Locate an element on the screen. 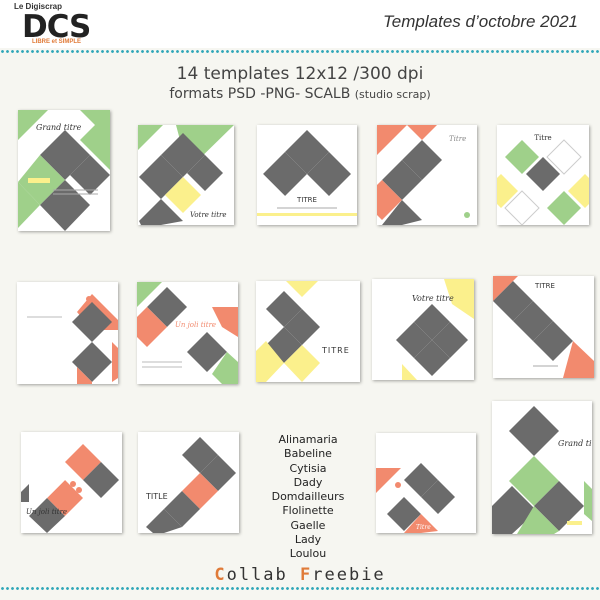 This screenshot has width=600, height=600. template-thumbnail-9: Votre titre is located at coordinates (423, 329).